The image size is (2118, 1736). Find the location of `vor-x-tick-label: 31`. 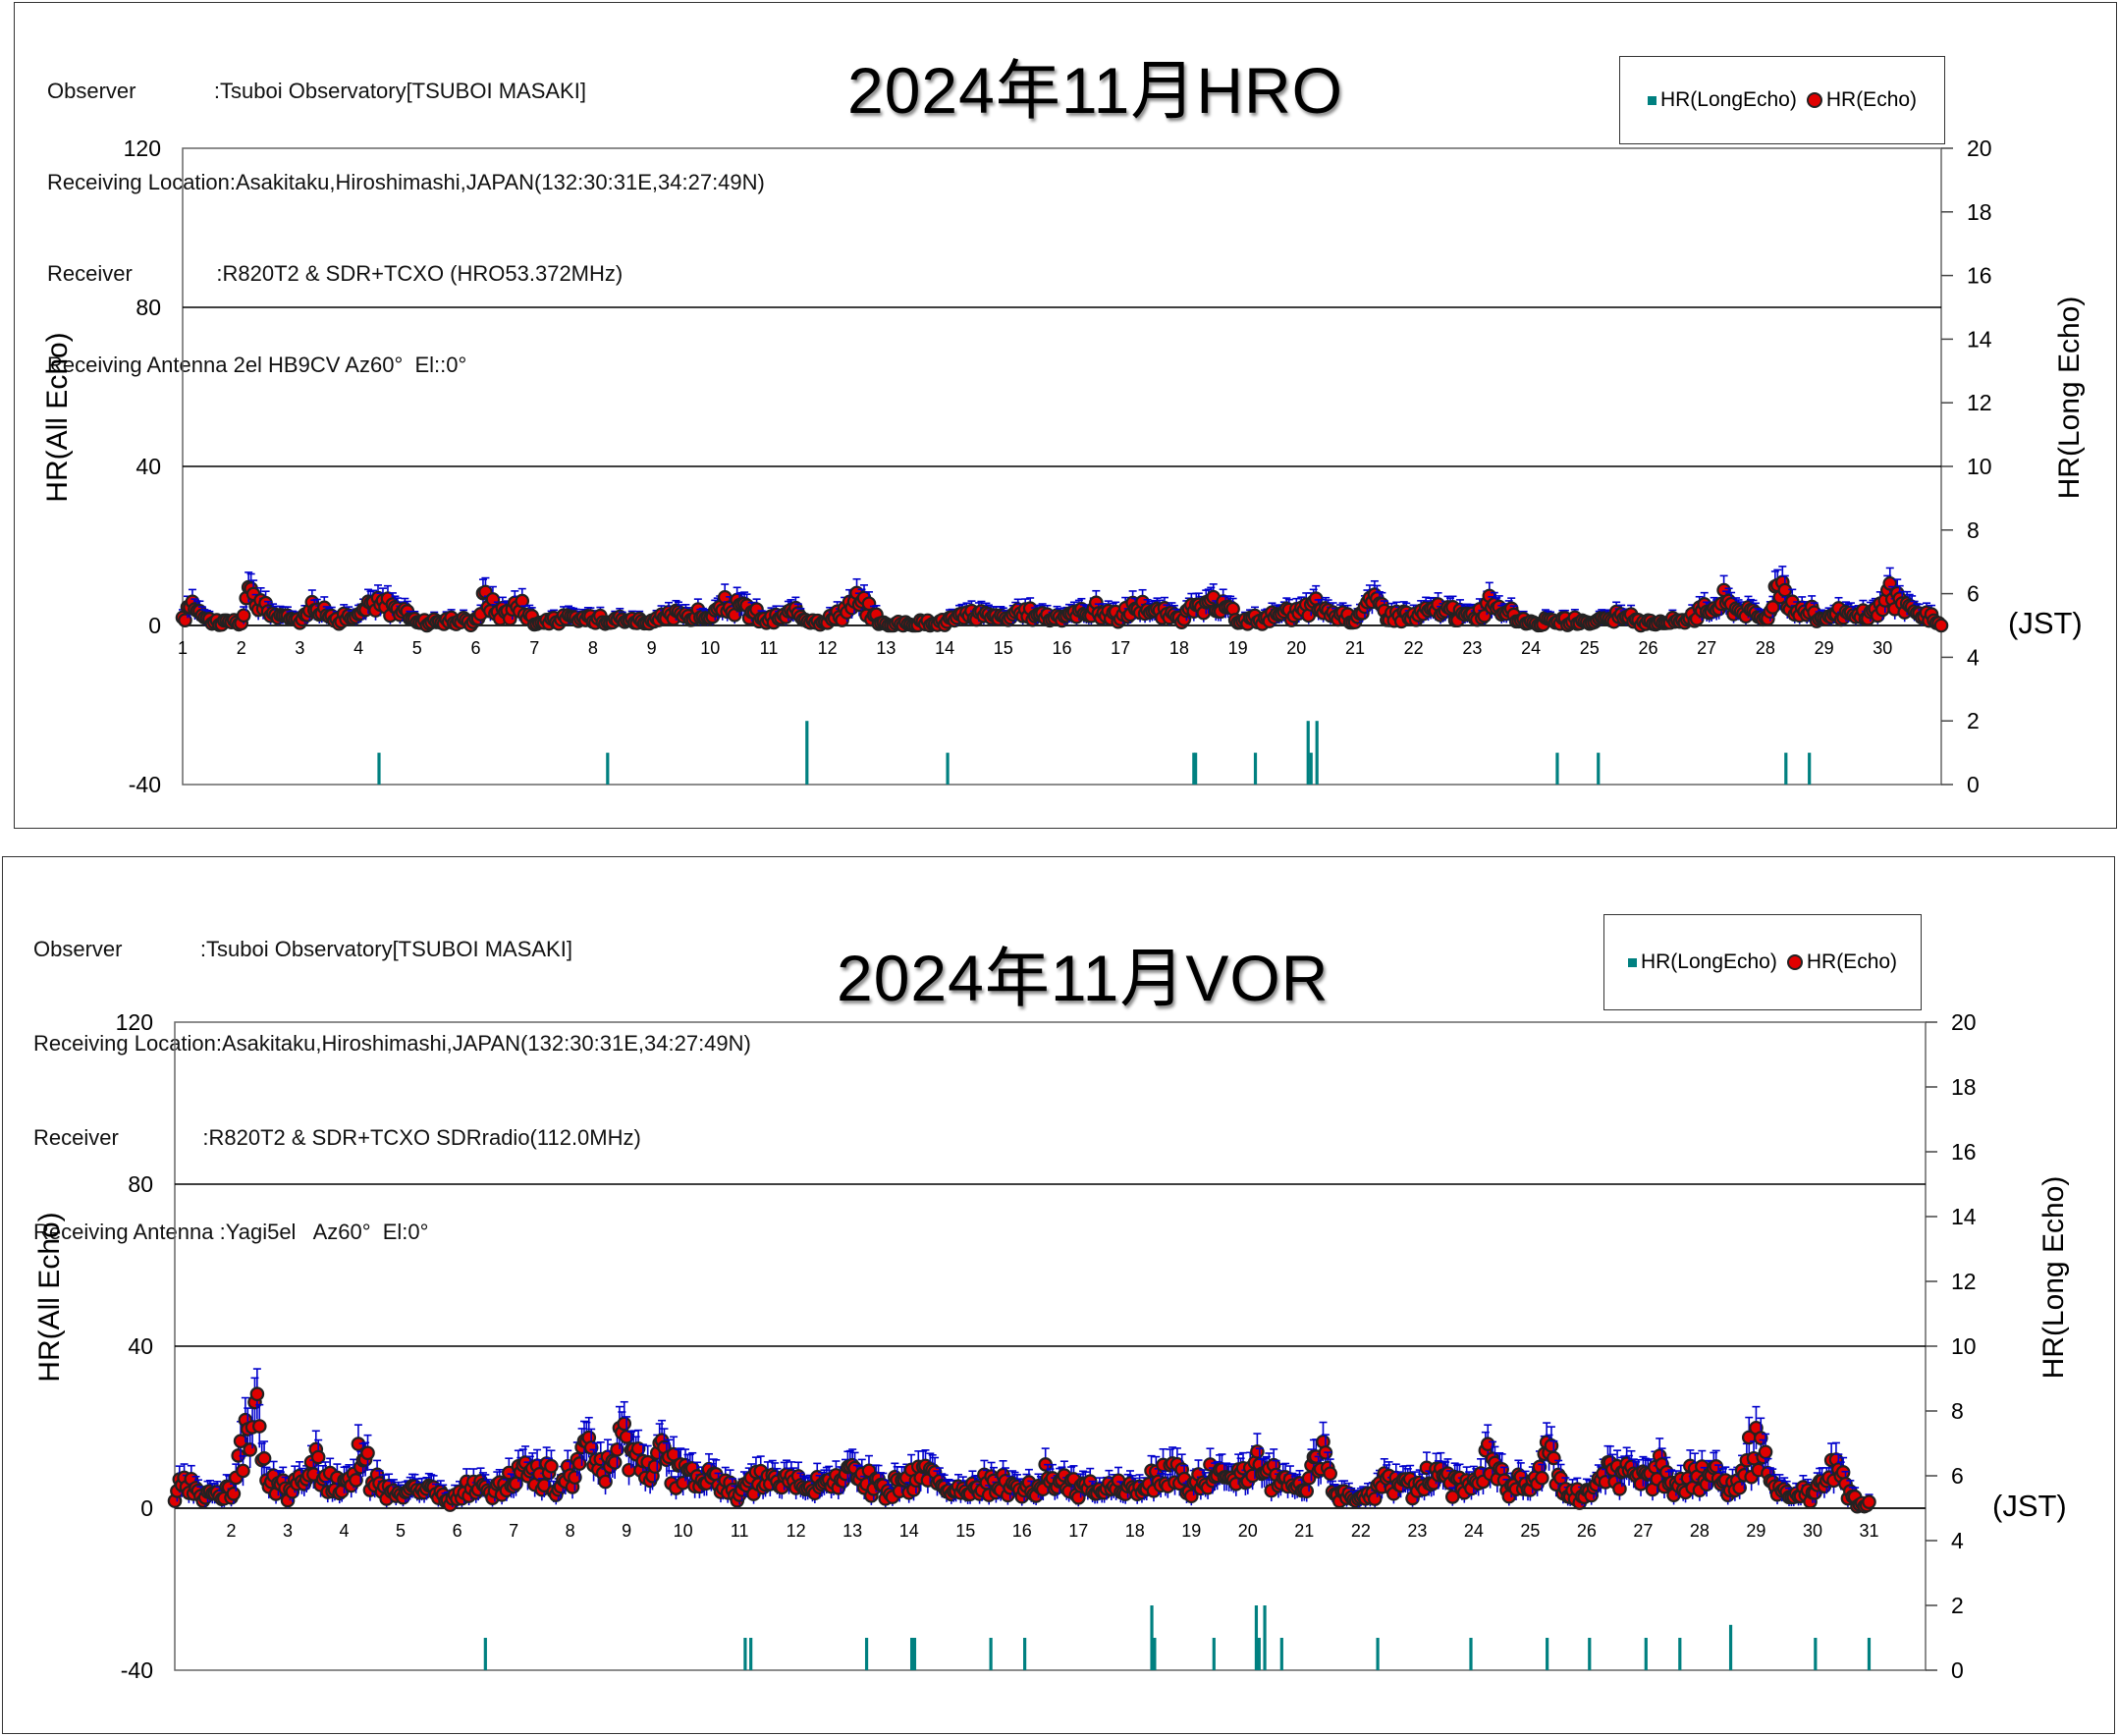

vor-x-tick-label: 31 is located at coordinates (1868, 1531).